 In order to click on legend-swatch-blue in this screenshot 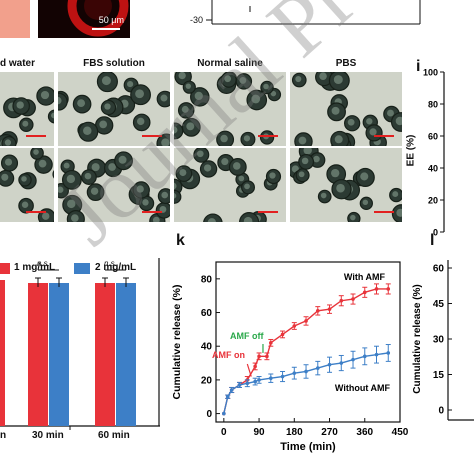, I will do `click(82, 268)`.